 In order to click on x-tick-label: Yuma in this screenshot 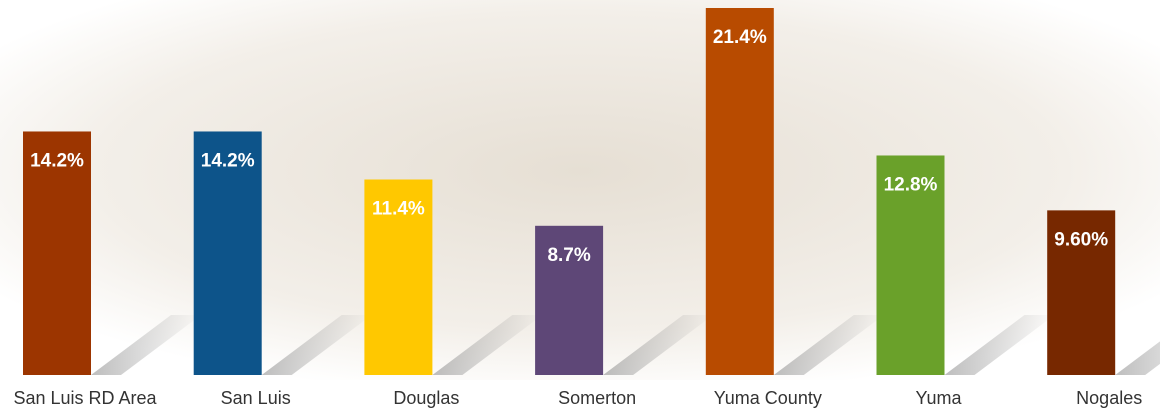, I will do `click(938, 398)`.